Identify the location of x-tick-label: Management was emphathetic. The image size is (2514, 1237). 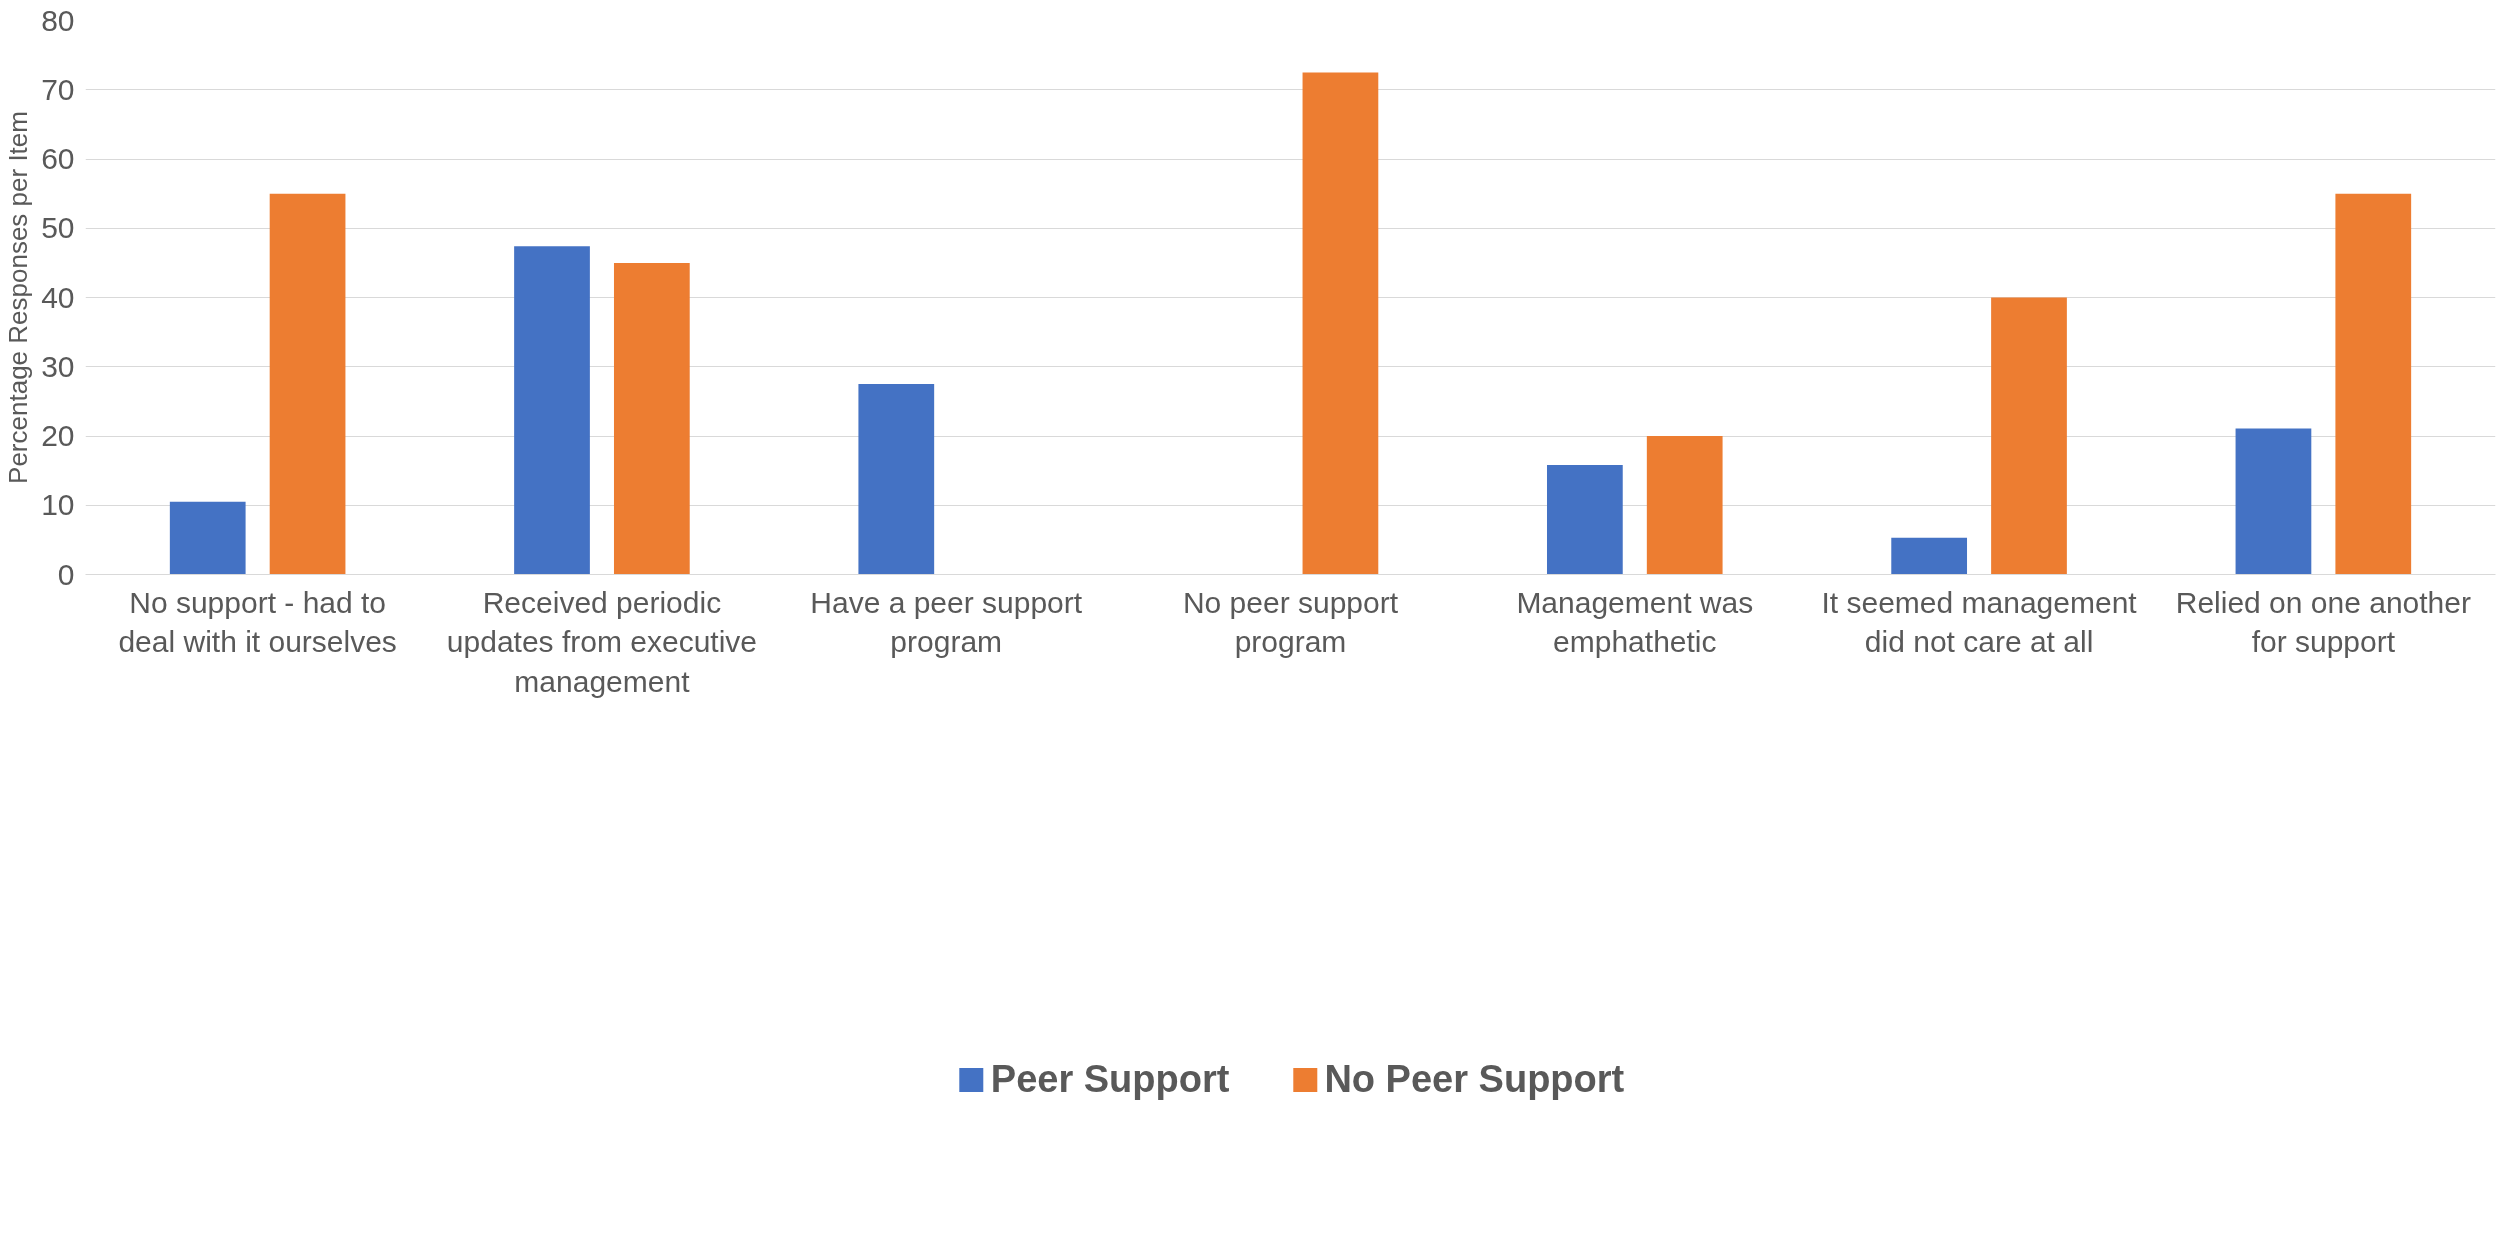
(1635, 622).